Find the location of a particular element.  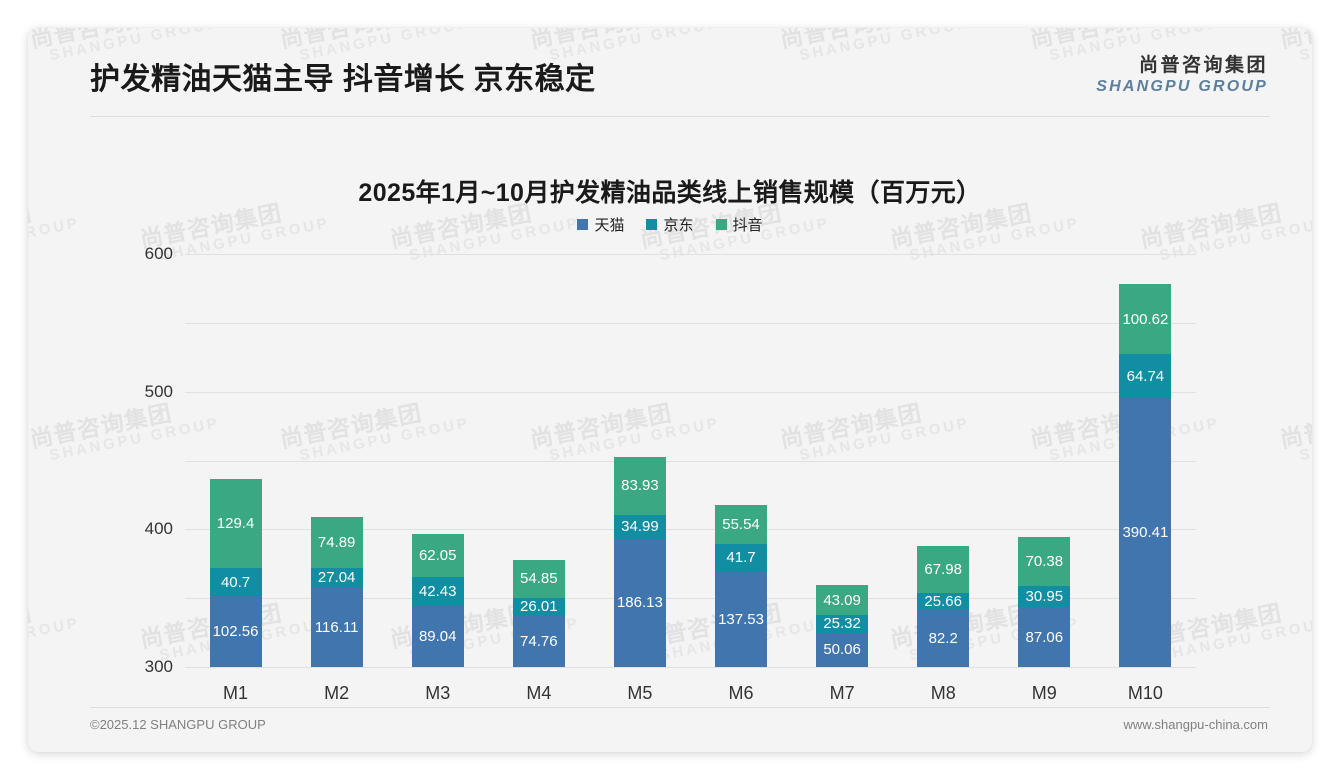

bar-segment-京东-M8: 25.66 is located at coordinates (943, 601).